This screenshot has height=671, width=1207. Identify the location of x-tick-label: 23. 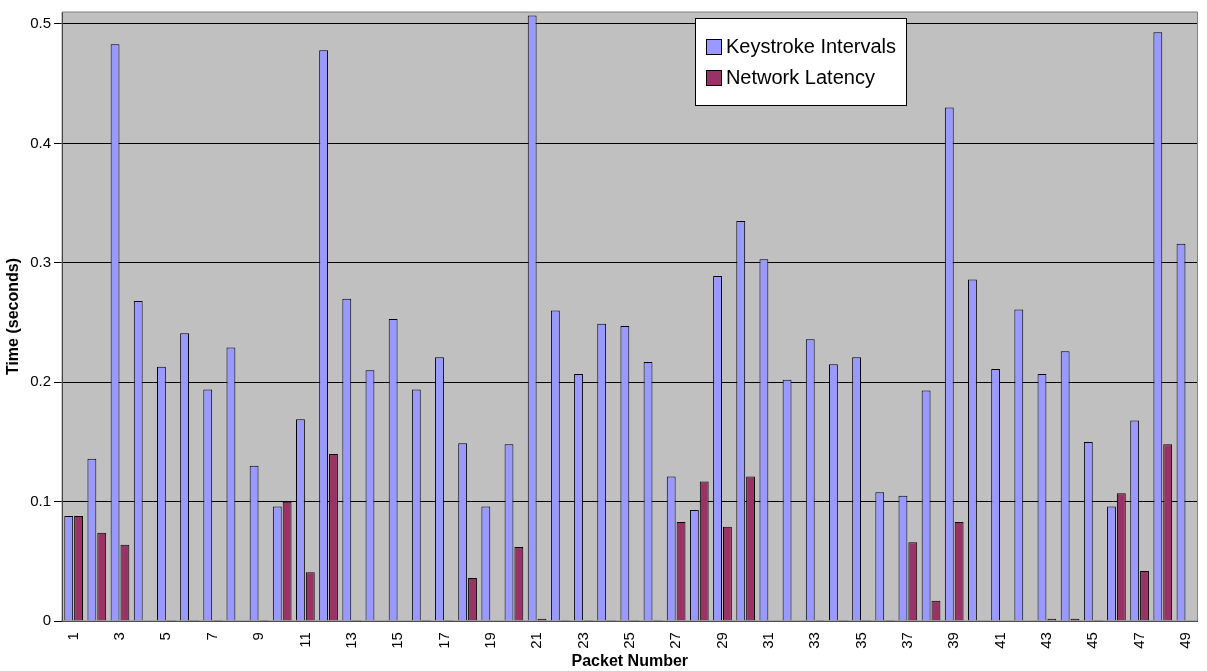
(582, 640).